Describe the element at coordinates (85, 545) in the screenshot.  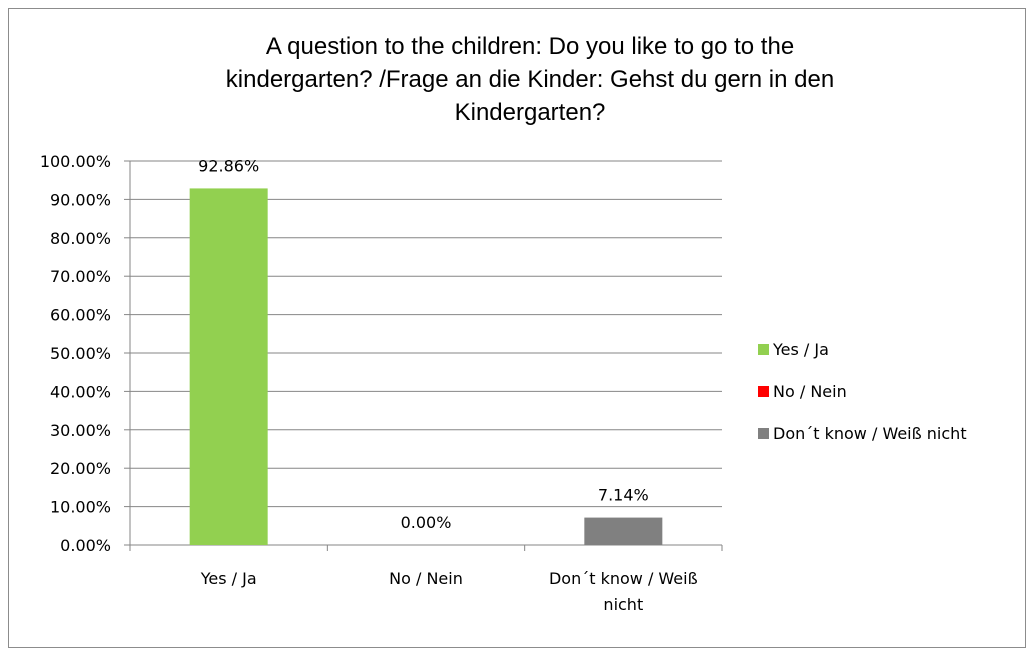
I see `y-tick-label: 0.00%` at that location.